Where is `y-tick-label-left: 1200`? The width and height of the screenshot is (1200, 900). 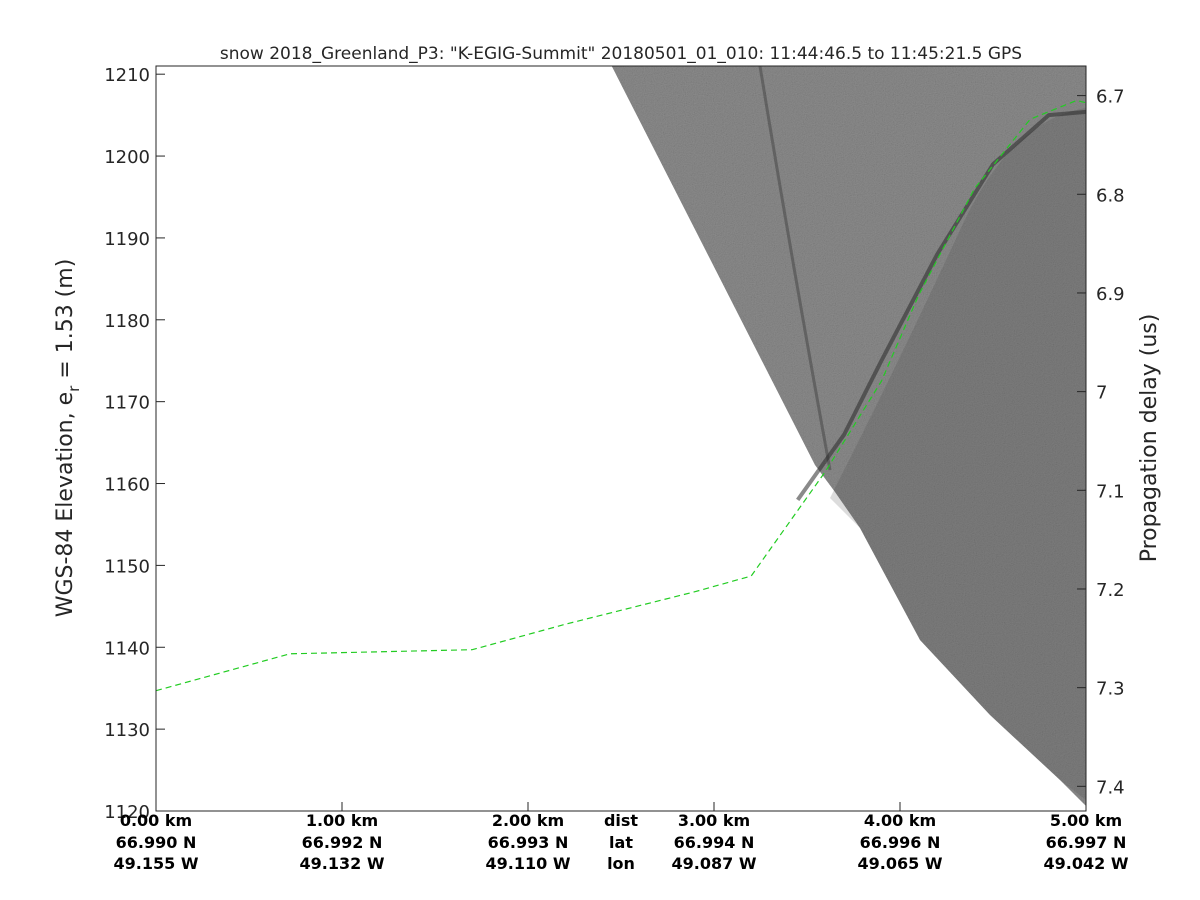
y-tick-label-left: 1200 is located at coordinates (127, 157).